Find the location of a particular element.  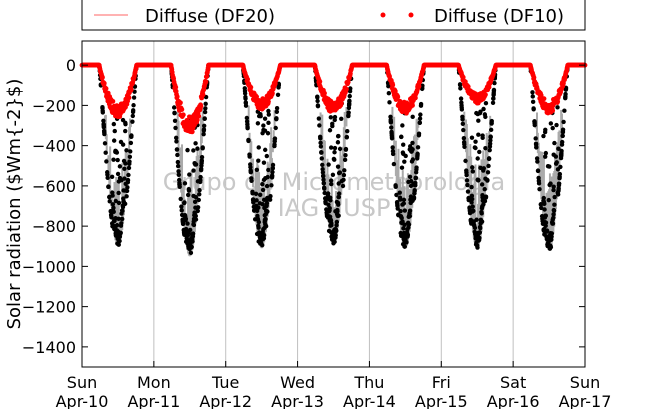

y-axis-title: Solar radiation ($Wm{-2}$) is located at coordinates (14, 204).